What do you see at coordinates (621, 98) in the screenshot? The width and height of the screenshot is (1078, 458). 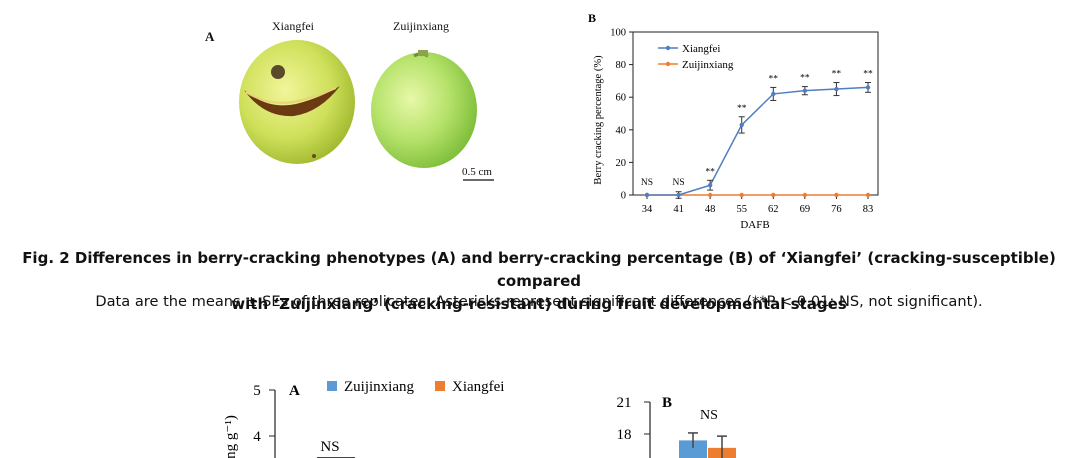 I see `y-tick-label: 60` at bounding box center [621, 98].